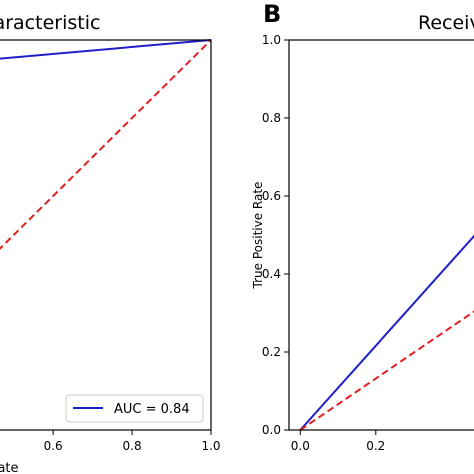 The image size is (474, 474). Describe the element at coordinates (53, 446) in the screenshot. I see `x-tick-label: 0.6` at that location.